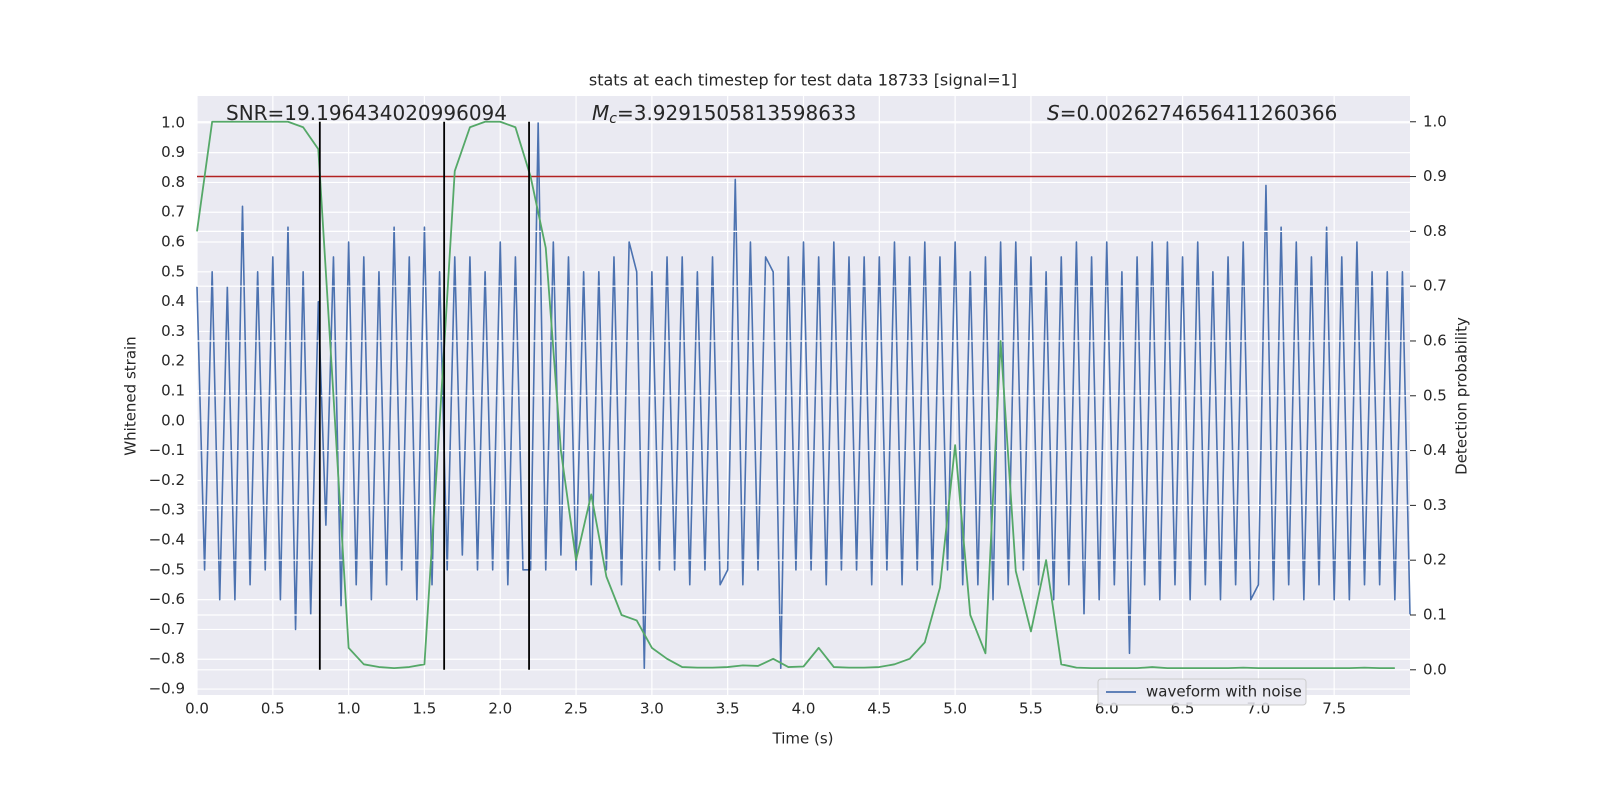 The width and height of the screenshot is (1600, 800). What do you see at coordinates (1031, 709) in the screenshot?
I see `x-tick-label: 5.5` at bounding box center [1031, 709].